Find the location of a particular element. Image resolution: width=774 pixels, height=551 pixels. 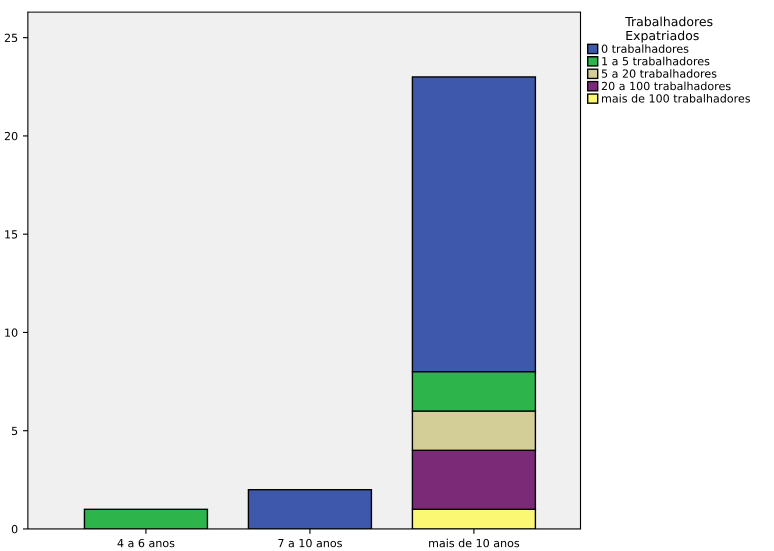

legend-label: 5 a 20 trabalhadores is located at coordinates (659, 73).